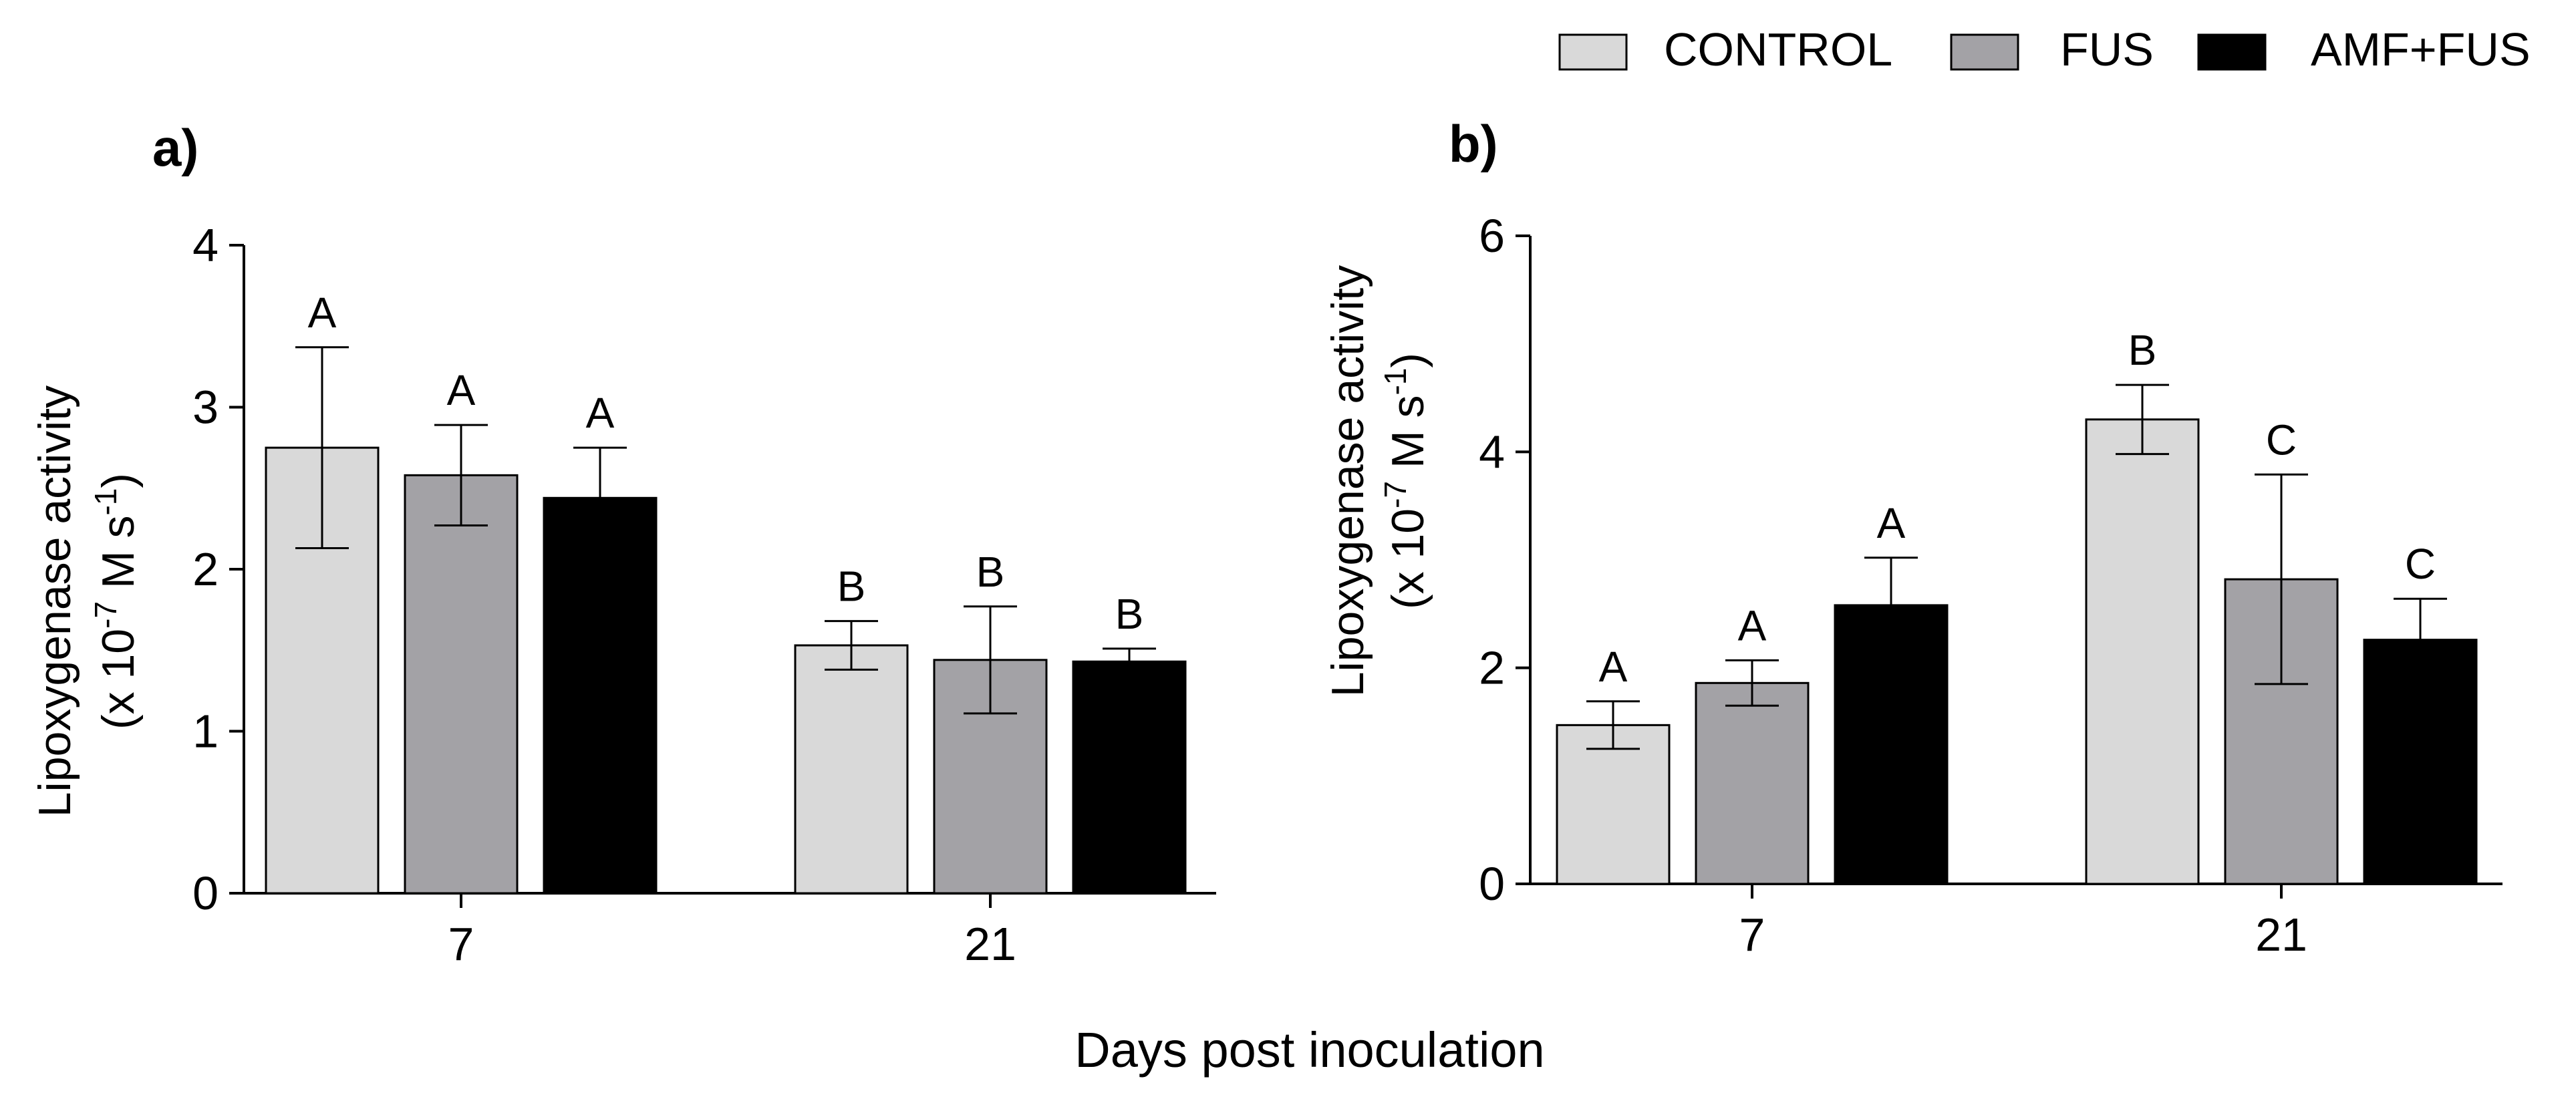 The width and height of the screenshot is (2576, 1105). What do you see at coordinates (175, 147) in the screenshot?
I see `panel-a-label: a)` at bounding box center [175, 147].